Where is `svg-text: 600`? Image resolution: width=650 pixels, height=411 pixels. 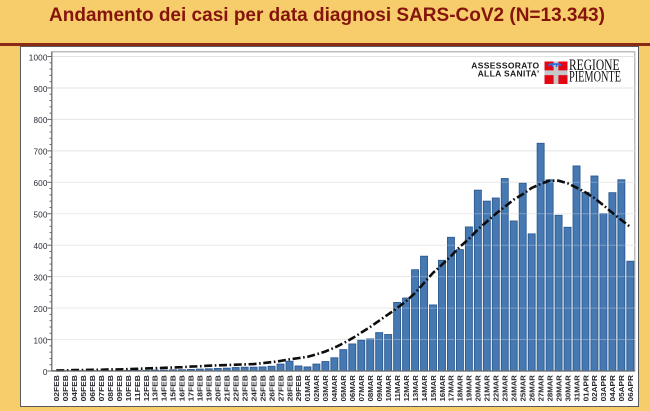 svg-text: 600 is located at coordinates (40, 183).